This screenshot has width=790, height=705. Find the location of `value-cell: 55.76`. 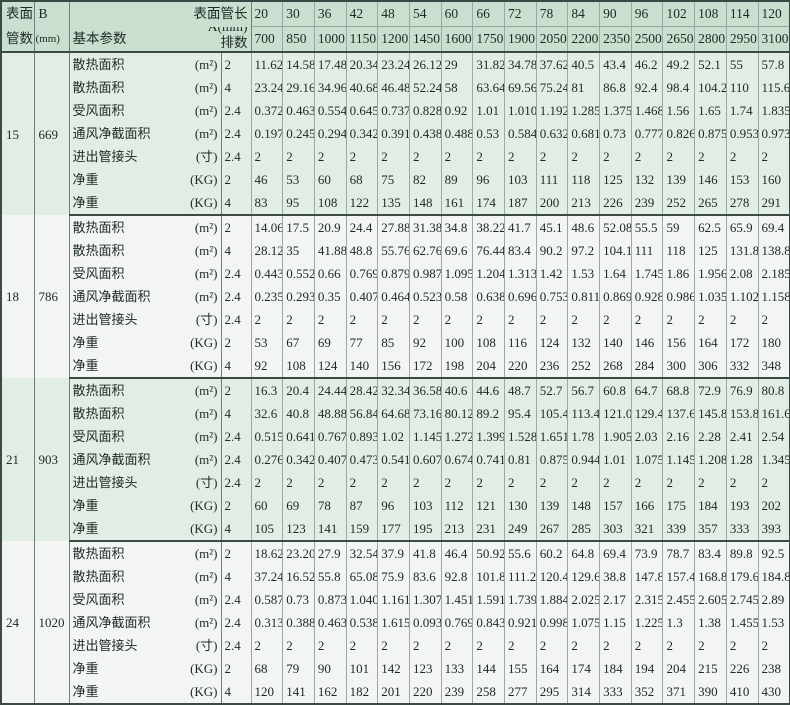

value-cell: 55.76 is located at coordinates (393, 250).